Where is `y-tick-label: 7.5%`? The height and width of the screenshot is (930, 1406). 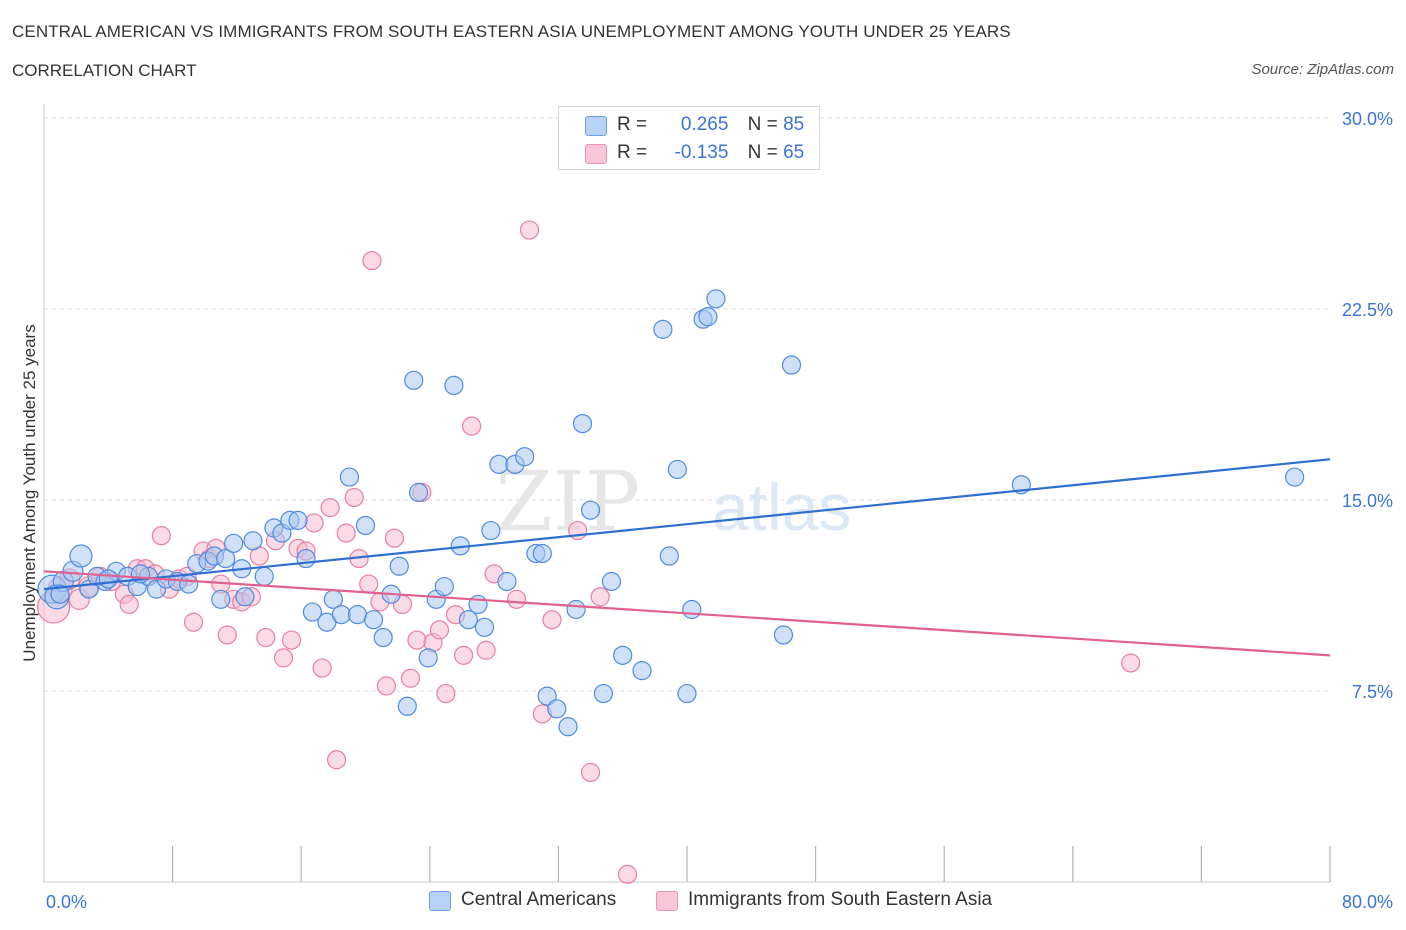
y-tick-label: 7.5% is located at coordinates (1372, 692).